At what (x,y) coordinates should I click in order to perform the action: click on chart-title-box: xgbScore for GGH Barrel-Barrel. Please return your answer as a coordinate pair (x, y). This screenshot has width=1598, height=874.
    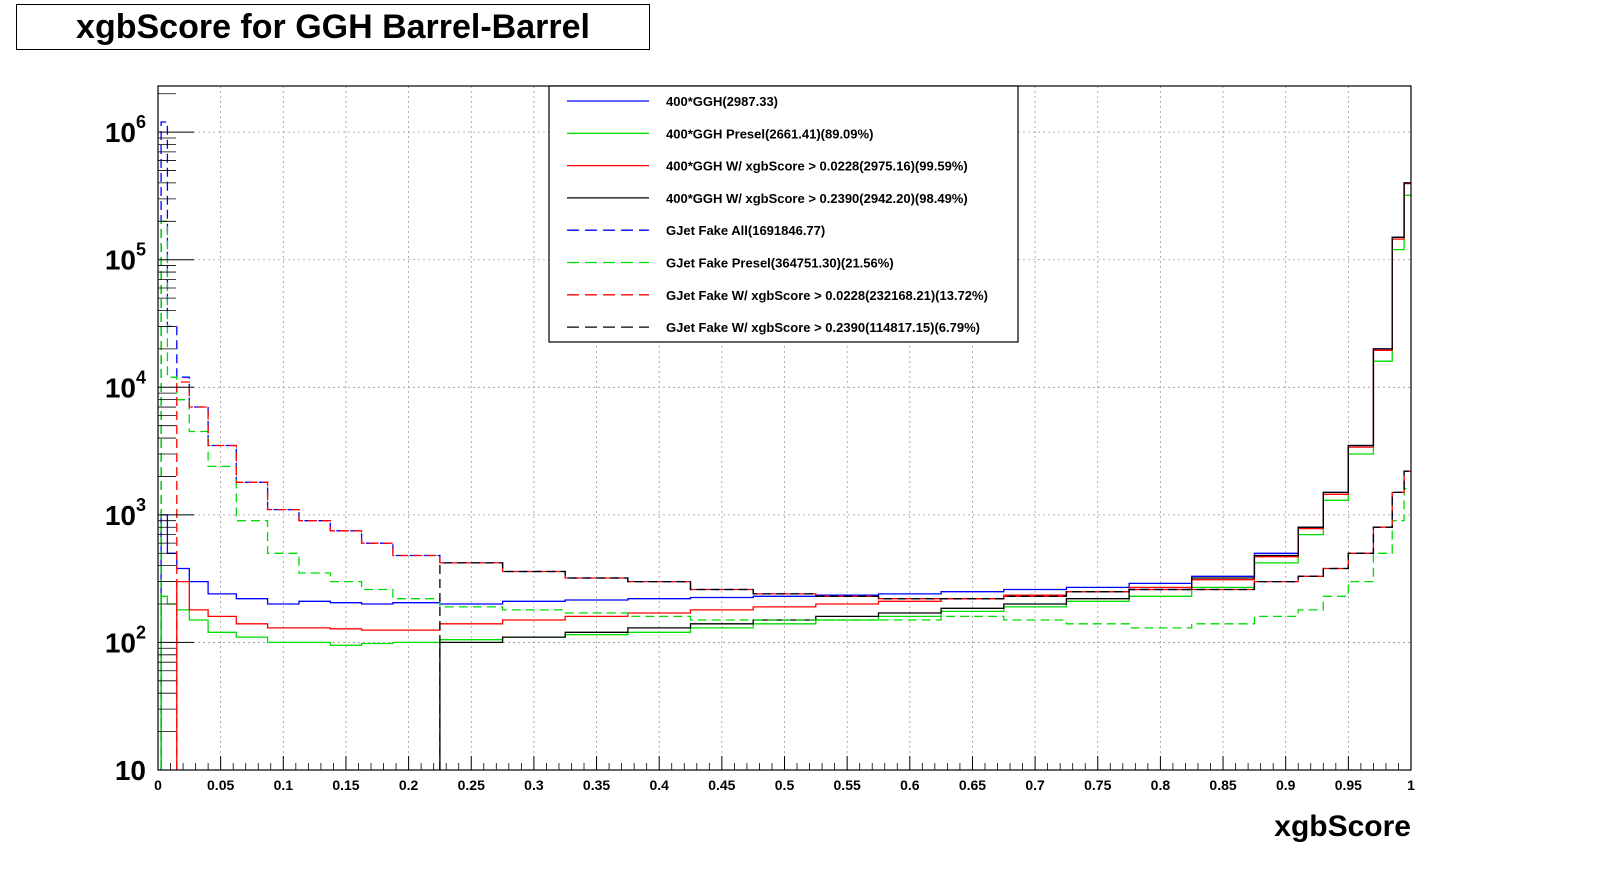
    Looking at the image, I should click on (333, 27).